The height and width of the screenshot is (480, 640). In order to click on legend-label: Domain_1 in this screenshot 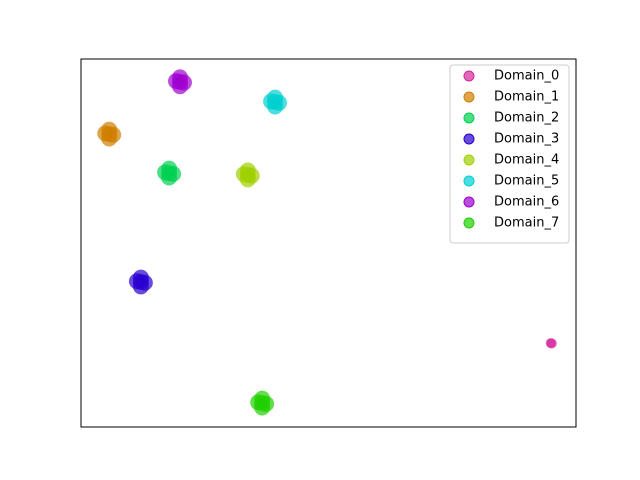, I will do `click(526, 97)`.